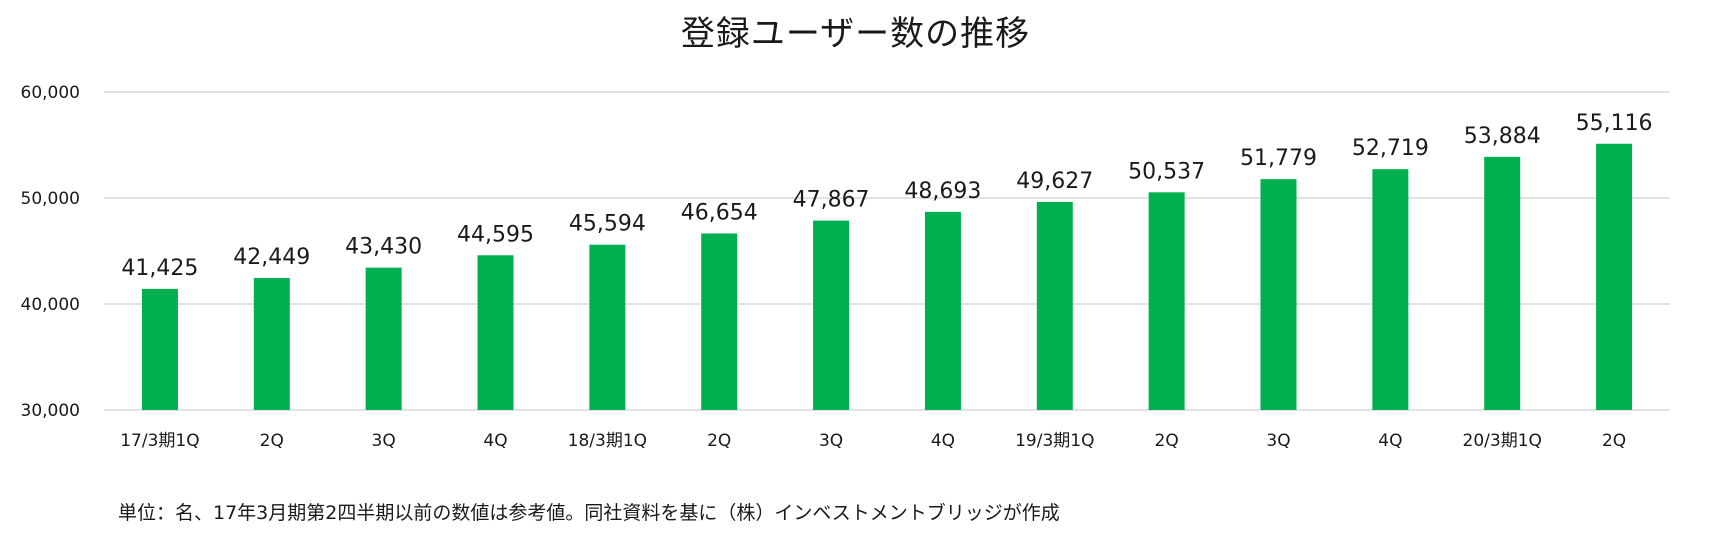 Image resolution: width=1711 pixels, height=549 pixels. What do you see at coordinates (383, 247) in the screenshot?
I see `data-label: 43,430` at bounding box center [383, 247].